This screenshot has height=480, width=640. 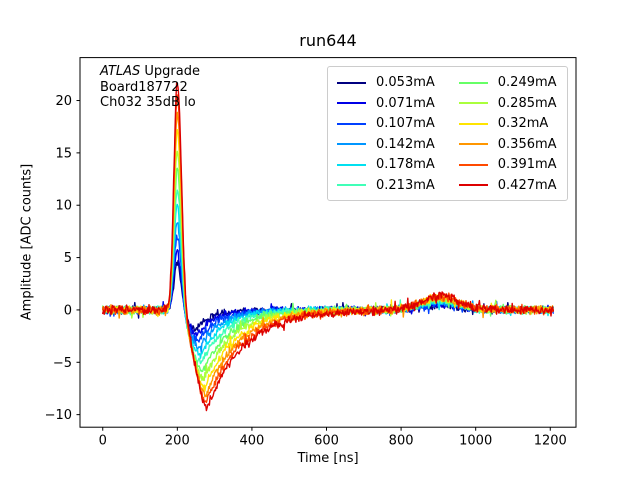 I want to click on legend-item: 0.053mA, so click(x=386, y=83).